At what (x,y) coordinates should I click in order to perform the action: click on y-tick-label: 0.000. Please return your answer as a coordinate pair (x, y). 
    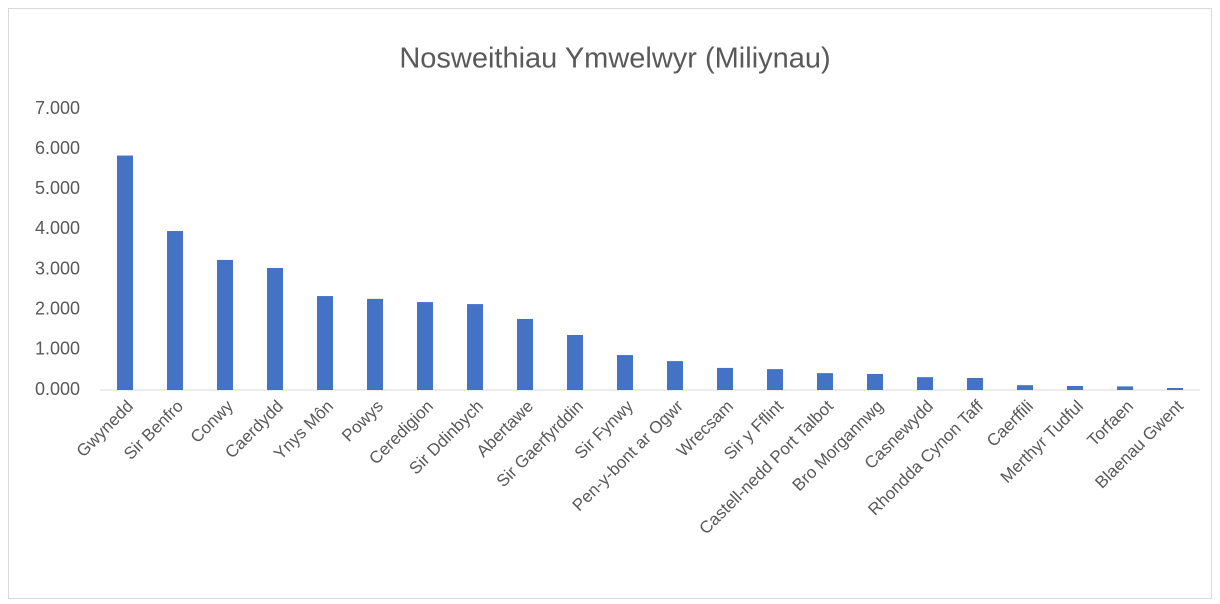
    Looking at the image, I should click on (57, 389).